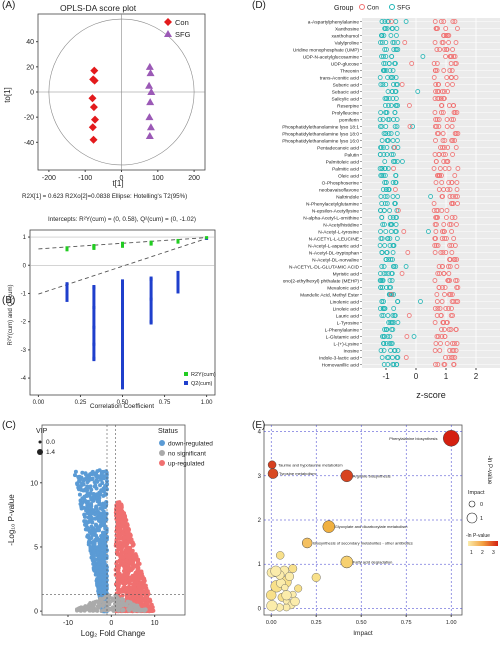 This screenshot has height=646, width=504. Describe the element at coordinates (207, 403) in the screenshot. I see `x-tick-label: 1.00` at that location.